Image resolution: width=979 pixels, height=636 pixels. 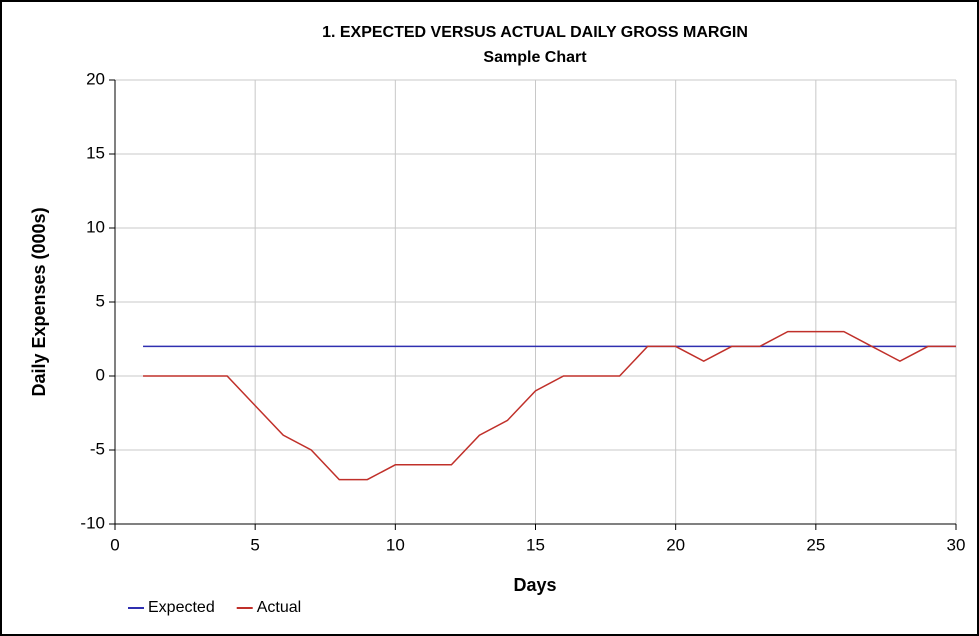 What do you see at coordinates (815, 544) in the screenshot?
I see `x-tick-label: 25` at bounding box center [815, 544].